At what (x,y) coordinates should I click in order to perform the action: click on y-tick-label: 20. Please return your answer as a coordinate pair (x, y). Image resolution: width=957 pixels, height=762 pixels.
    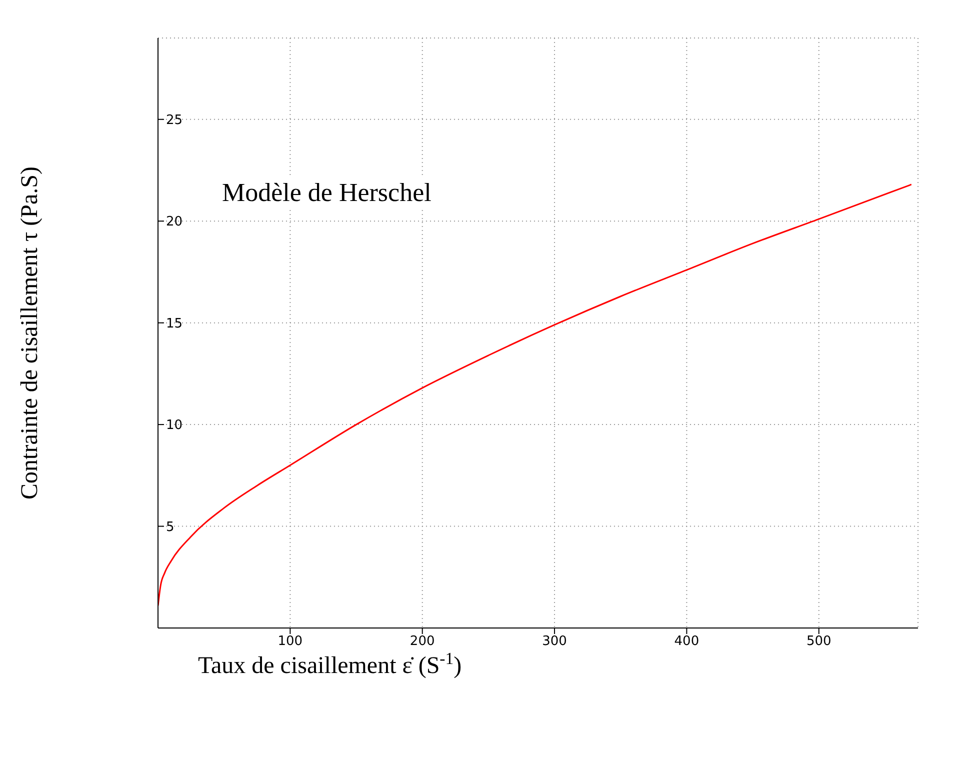
    Looking at the image, I should click on (174, 222).